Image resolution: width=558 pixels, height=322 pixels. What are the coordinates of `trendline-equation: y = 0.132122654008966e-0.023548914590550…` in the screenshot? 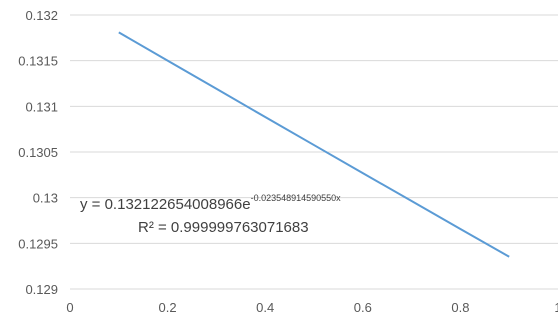 It's located at (210, 203).